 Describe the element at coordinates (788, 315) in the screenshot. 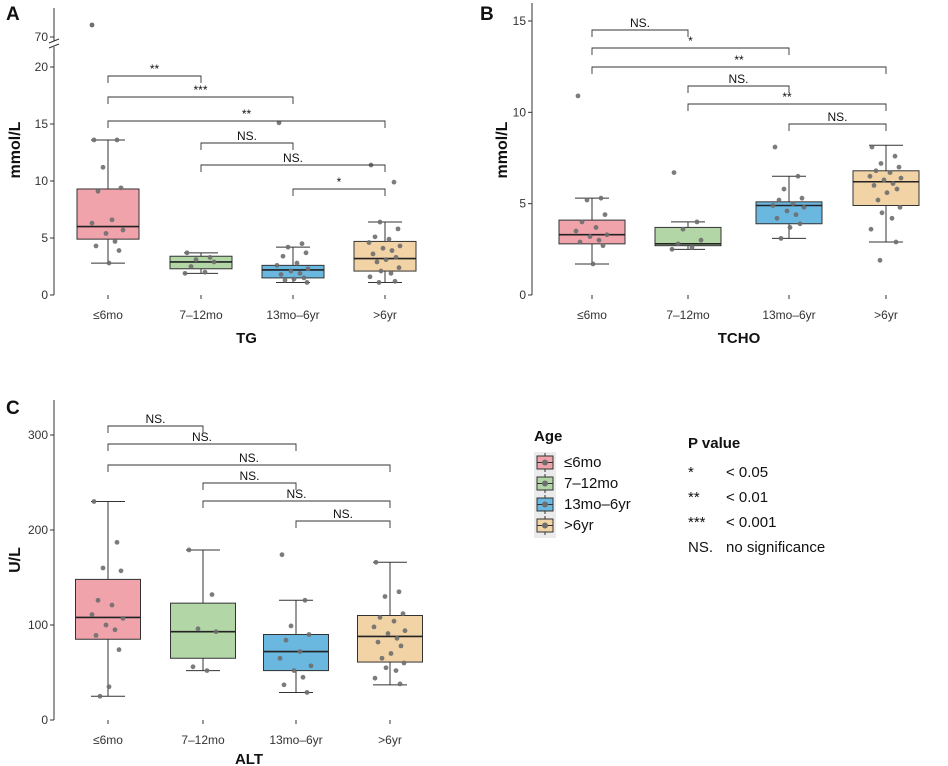

I see `x-tick-label: 13mo–6yr` at that location.